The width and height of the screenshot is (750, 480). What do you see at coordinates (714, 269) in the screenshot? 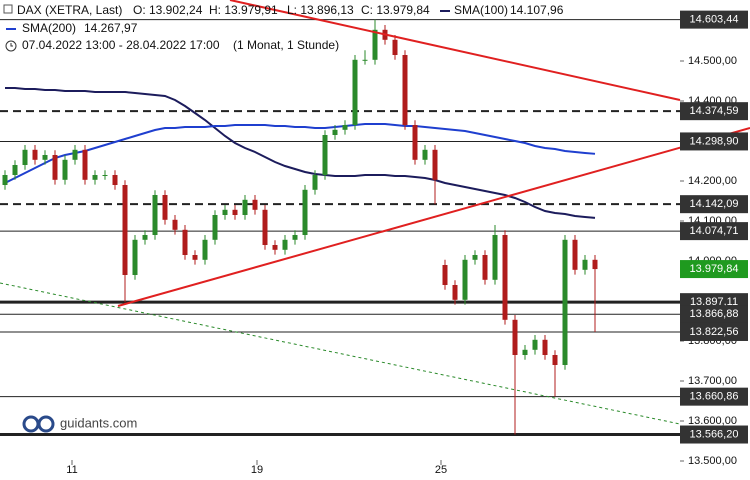
I see `level-label: 13.979,84` at bounding box center [714, 269].